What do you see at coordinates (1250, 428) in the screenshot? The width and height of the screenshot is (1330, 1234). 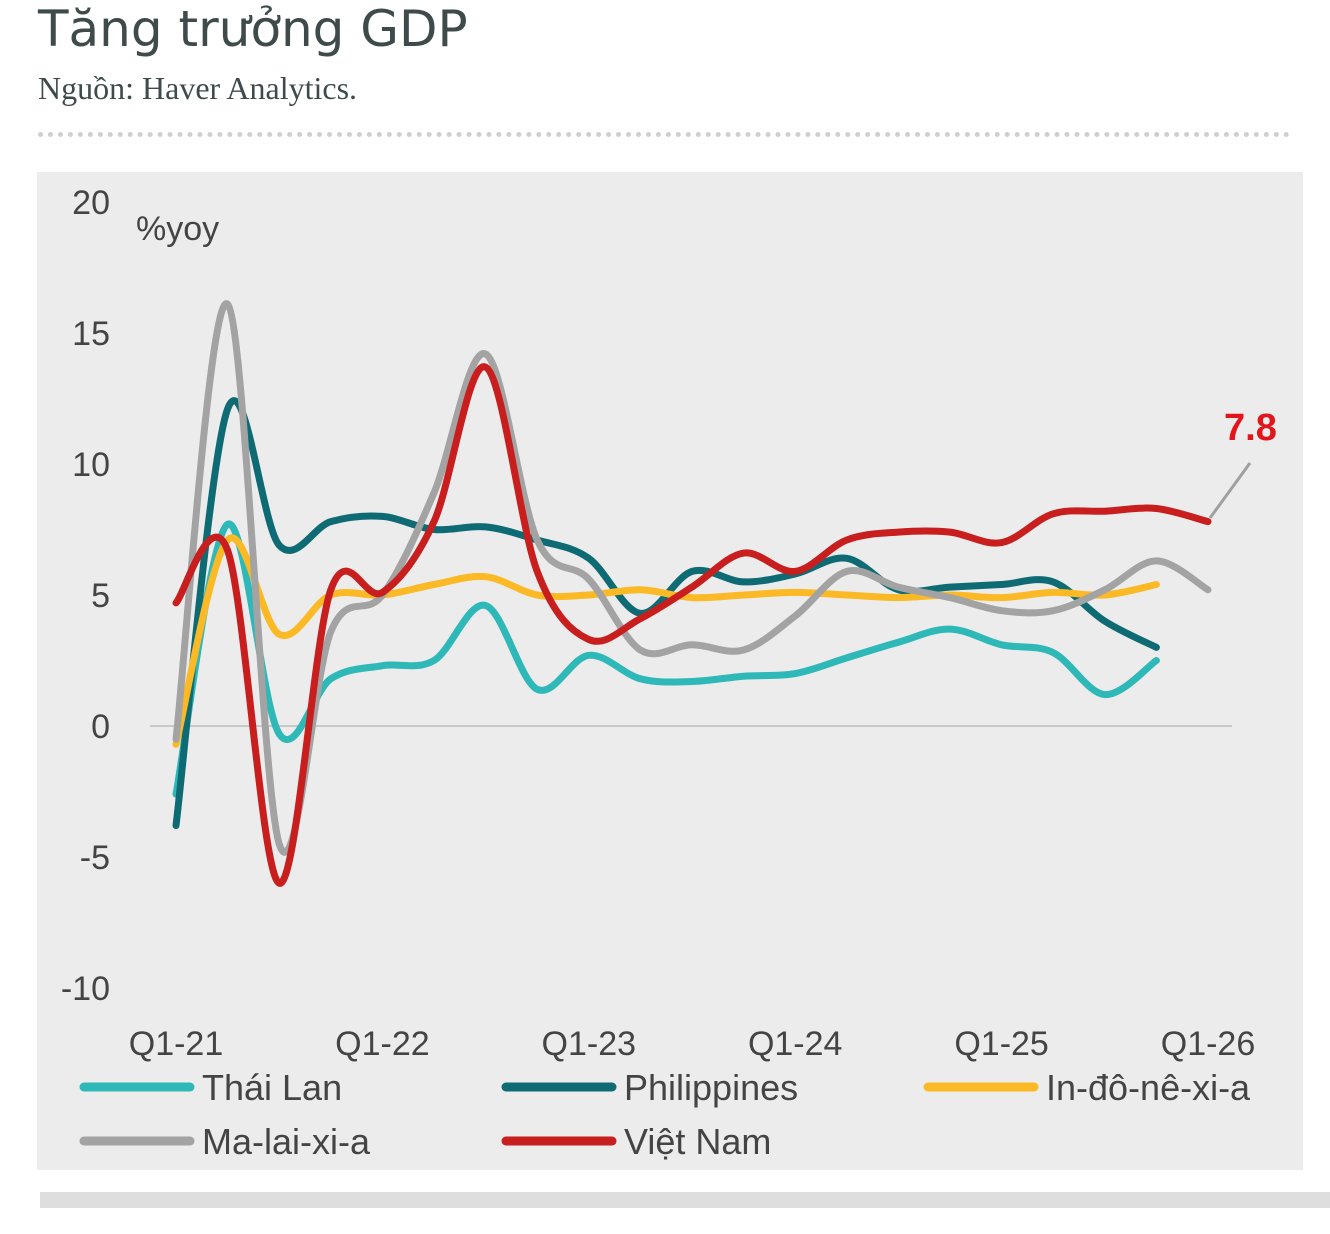 I see `vietnam-latest-value-label: 7.8` at bounding box center [1250, 428].